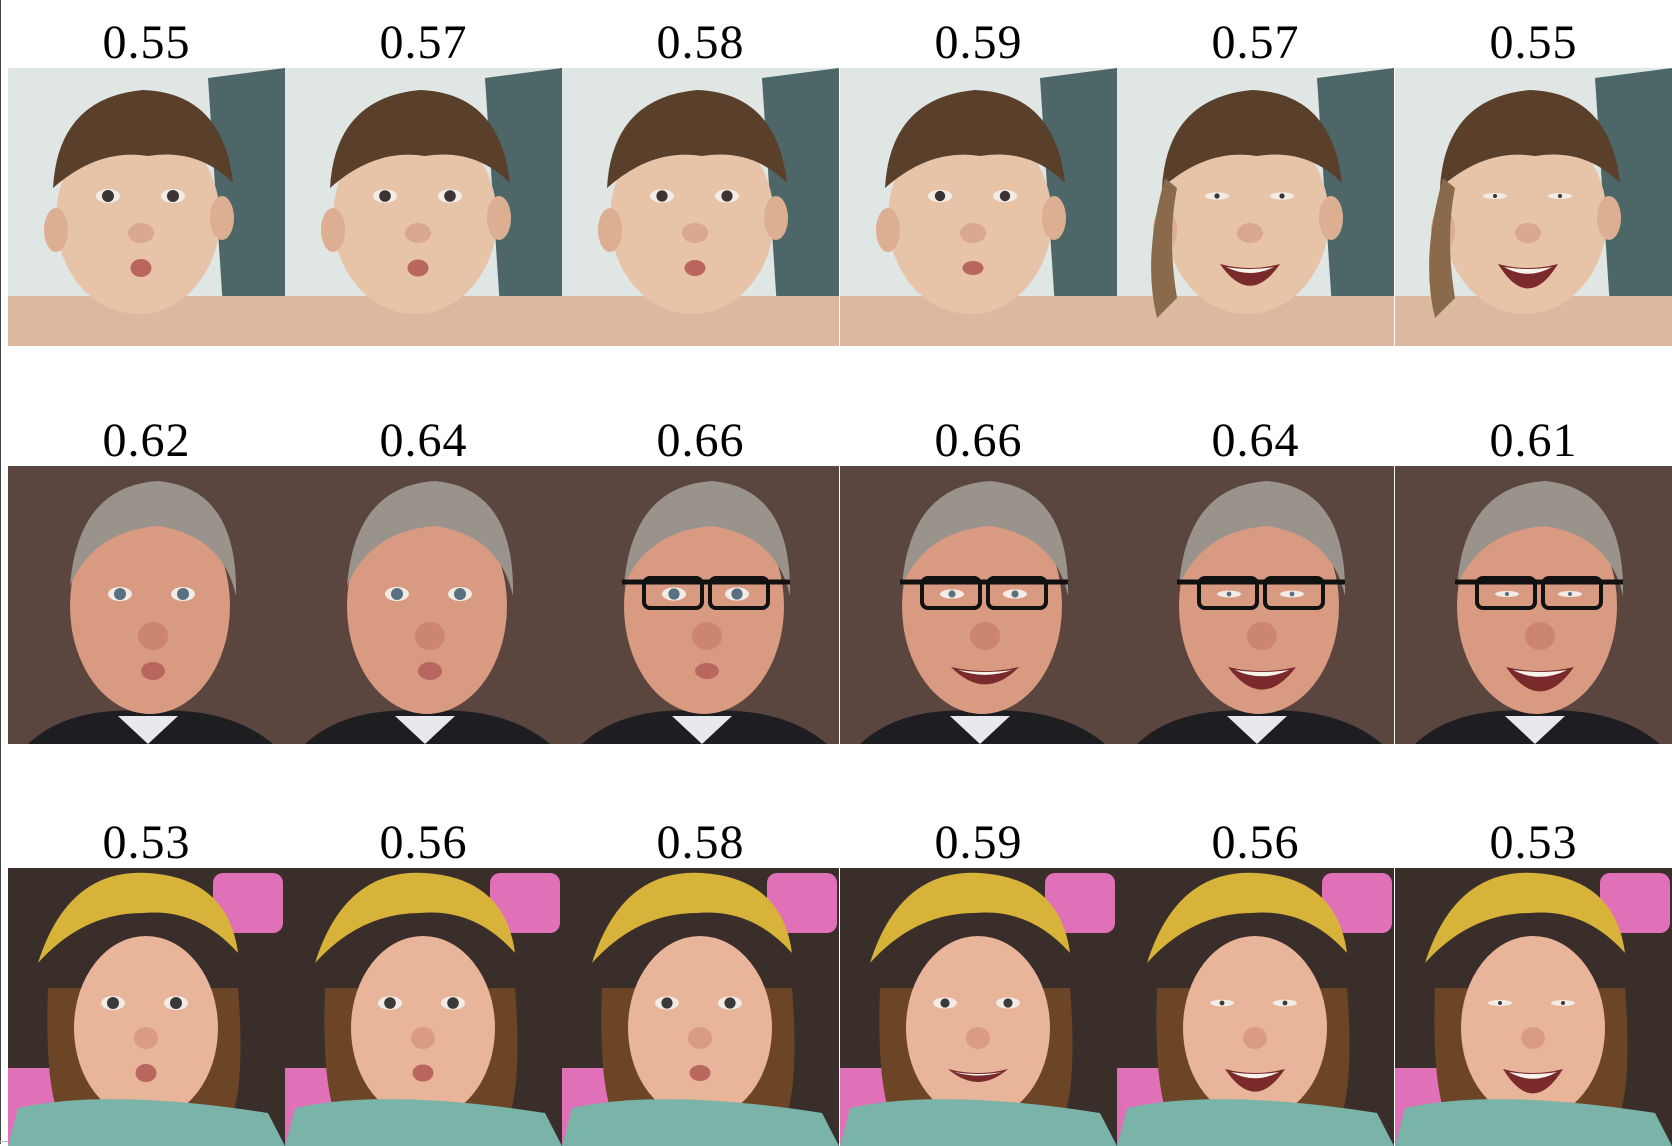 The height and width of the screenshot is (1146, 1672). Describe the element at coordinates (423, 42) in the screenshot. I see `score-label: 0.57` at that location.